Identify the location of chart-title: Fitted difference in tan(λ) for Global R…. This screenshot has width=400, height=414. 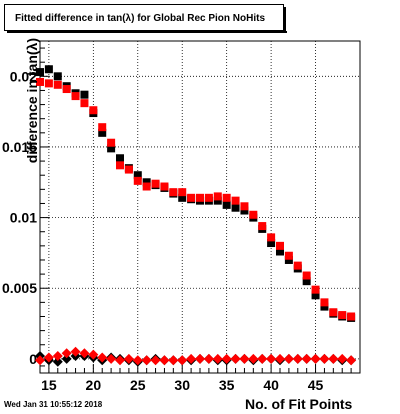
(140, 18).